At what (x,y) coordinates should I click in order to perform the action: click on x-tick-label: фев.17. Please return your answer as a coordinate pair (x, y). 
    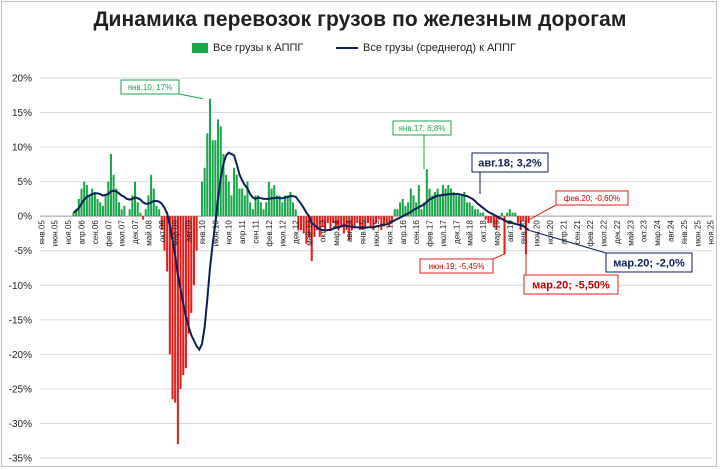
    Looking at the image, I should click on (430, 233).